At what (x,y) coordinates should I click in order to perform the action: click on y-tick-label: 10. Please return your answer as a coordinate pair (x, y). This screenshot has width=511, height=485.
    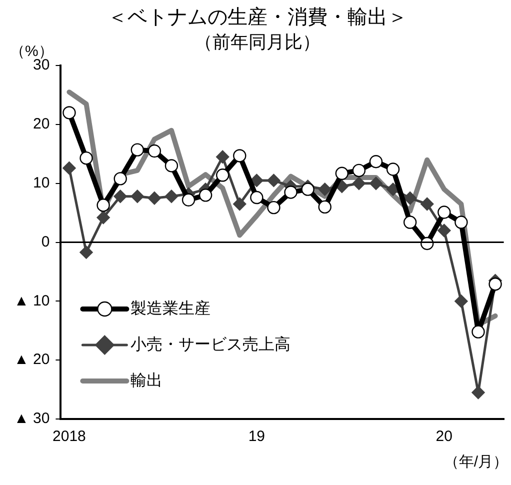
    Looking at the image, I should click on (41, 183).